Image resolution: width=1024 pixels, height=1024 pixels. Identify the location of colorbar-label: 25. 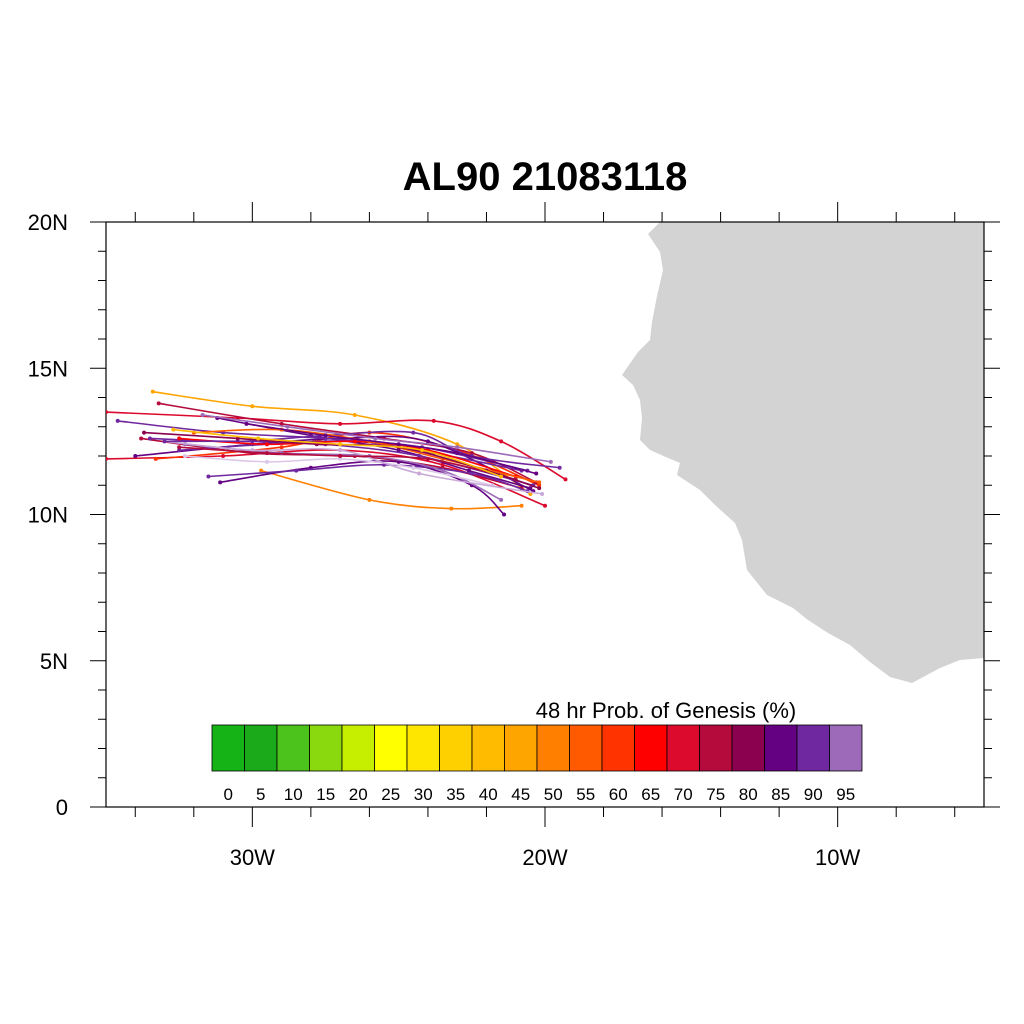
(390, 794).